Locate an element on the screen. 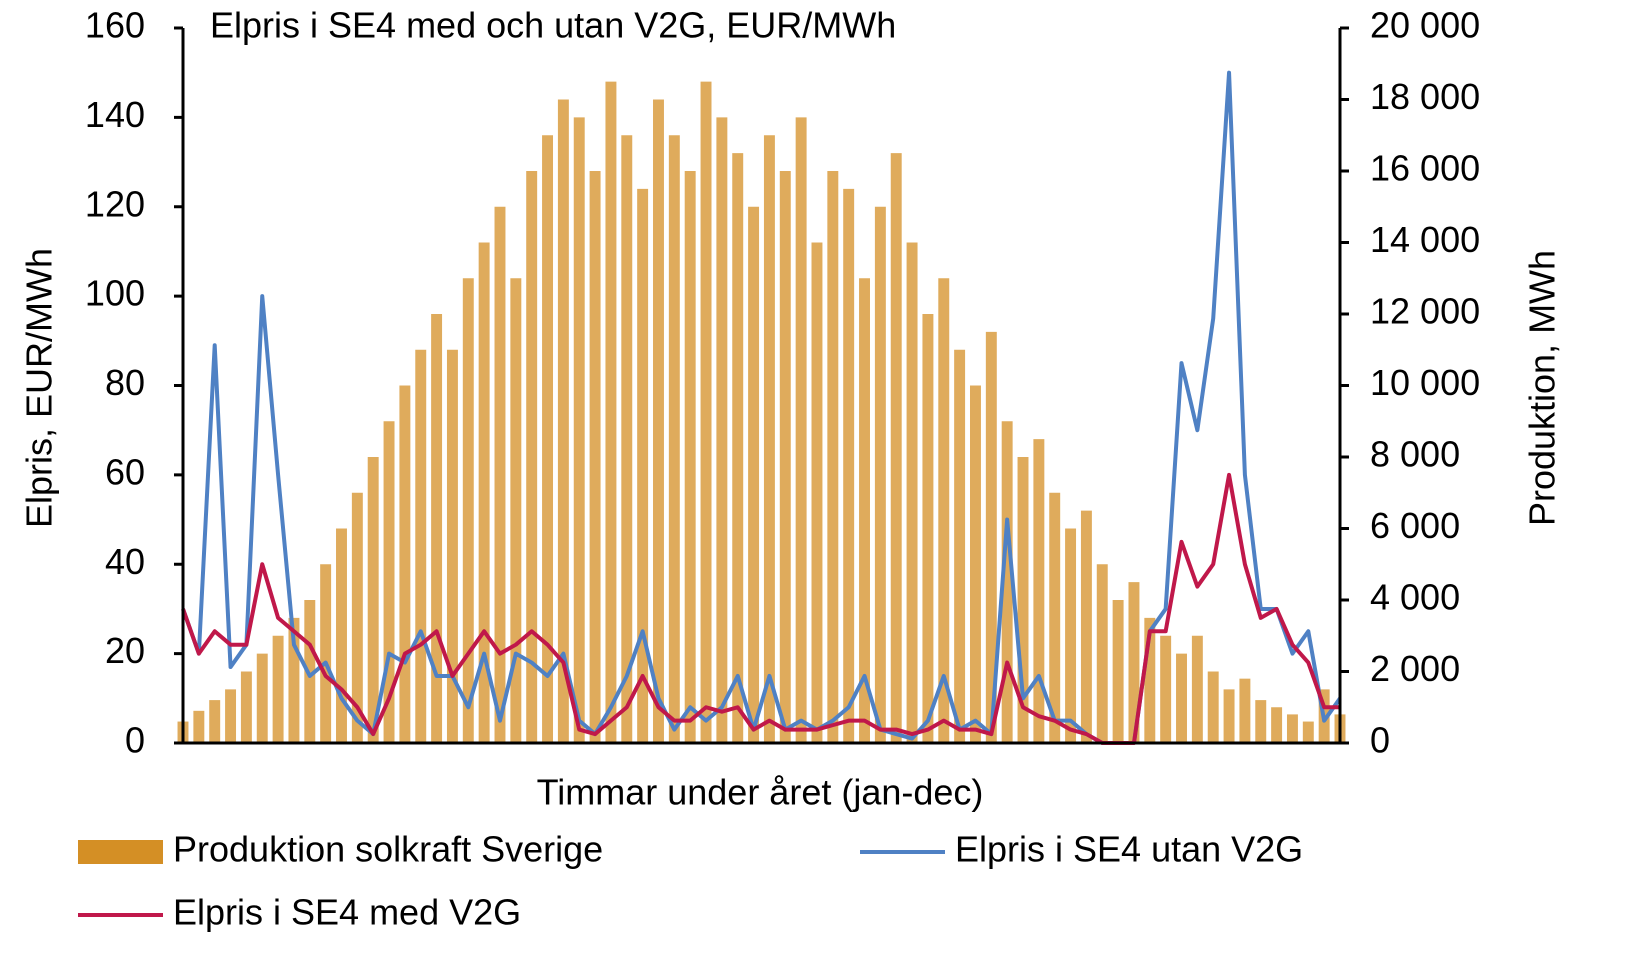  y-tick-label: 0 is located at coordinates (135, 740).